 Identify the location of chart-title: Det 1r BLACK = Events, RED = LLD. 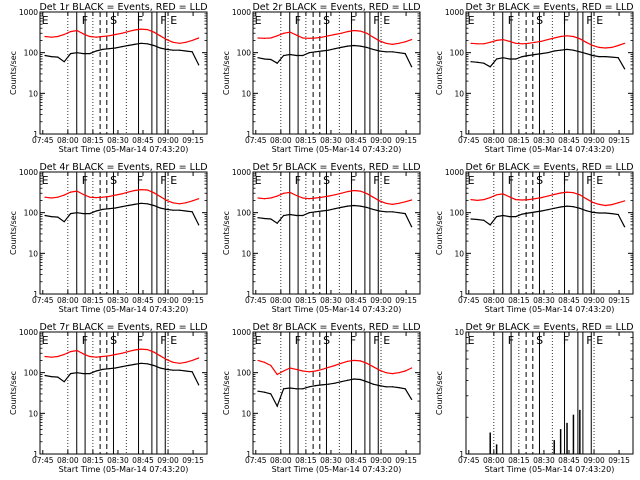
(123, 7).